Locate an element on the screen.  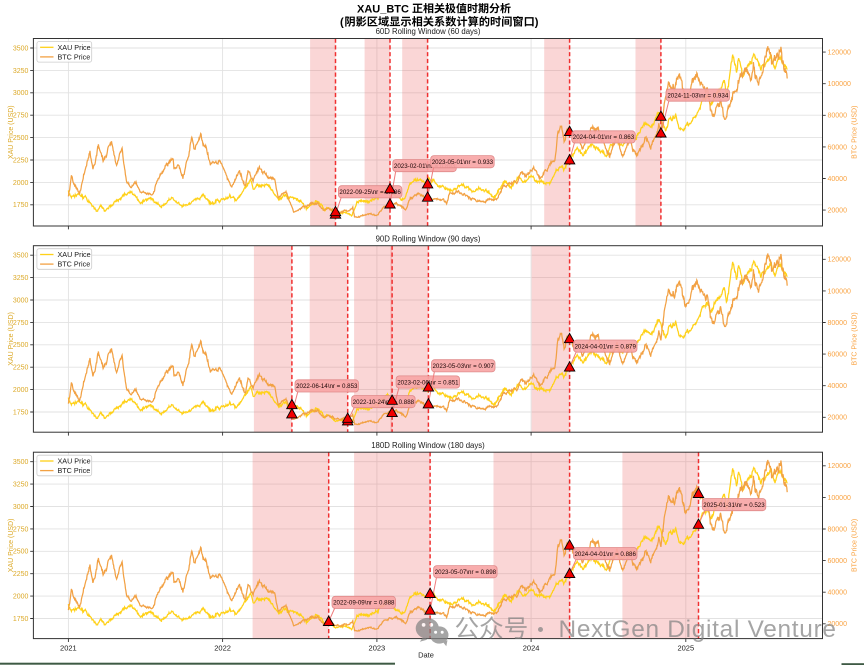
svg-text: 2023-05-01\nr = 0.933 is located at coordinates (463, 162).